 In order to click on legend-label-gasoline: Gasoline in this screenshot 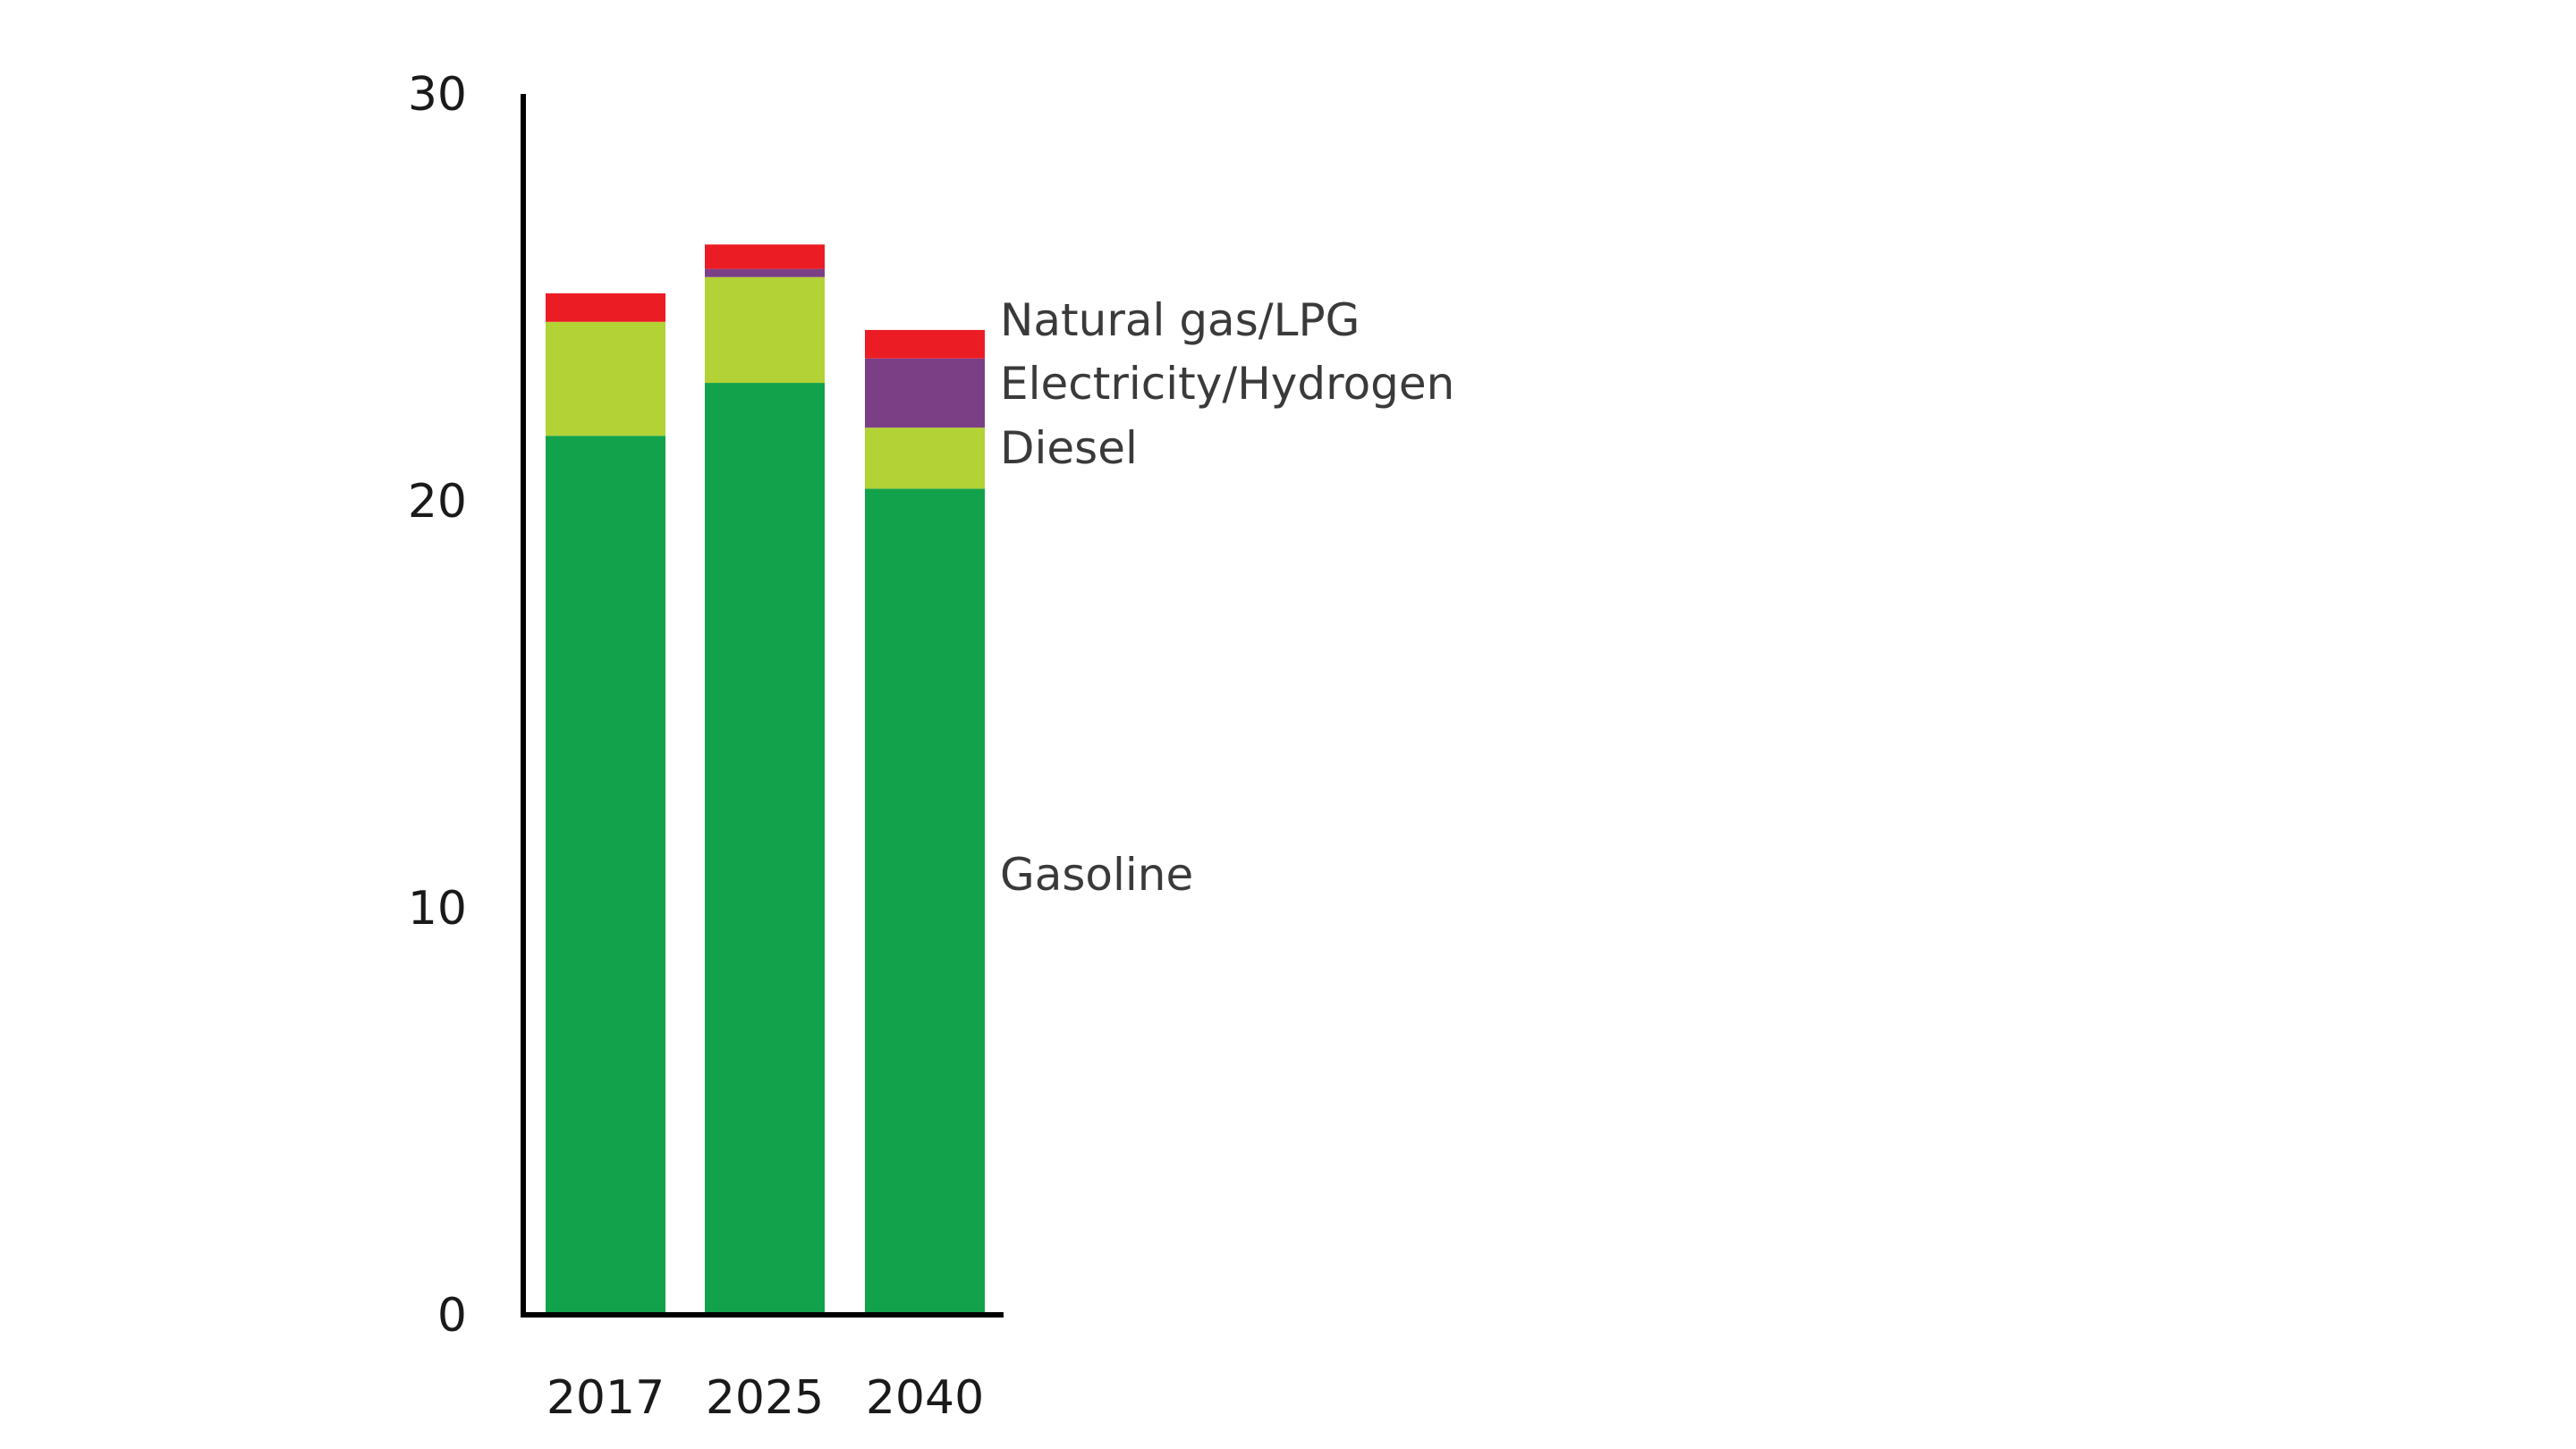, I will do `click(1096, 875)`.